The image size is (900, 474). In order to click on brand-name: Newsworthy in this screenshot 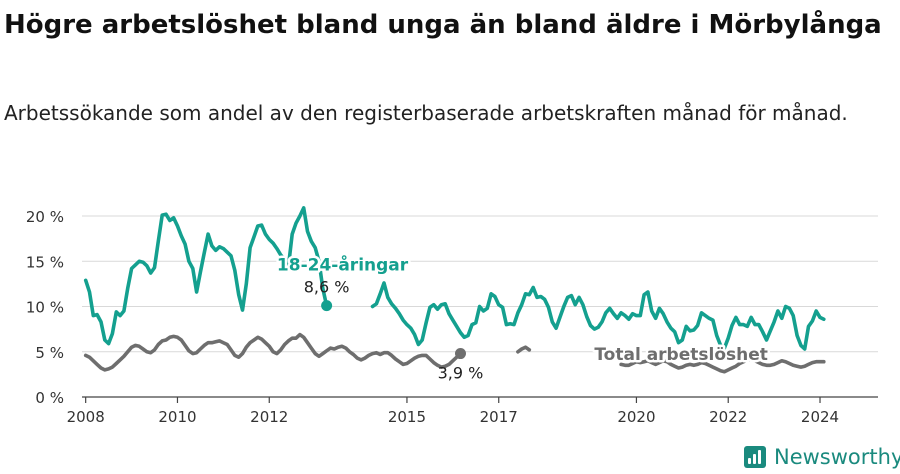, I will do `click(837, 457)`.